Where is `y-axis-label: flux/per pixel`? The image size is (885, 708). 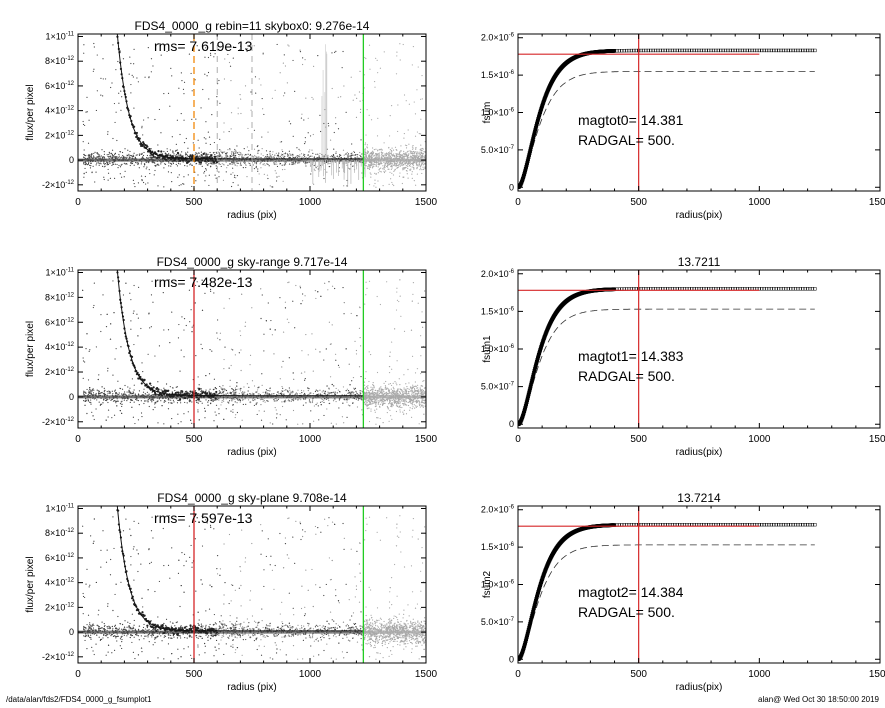 y-axis-label: flux/per pixel is located at coordinates (30, 112).